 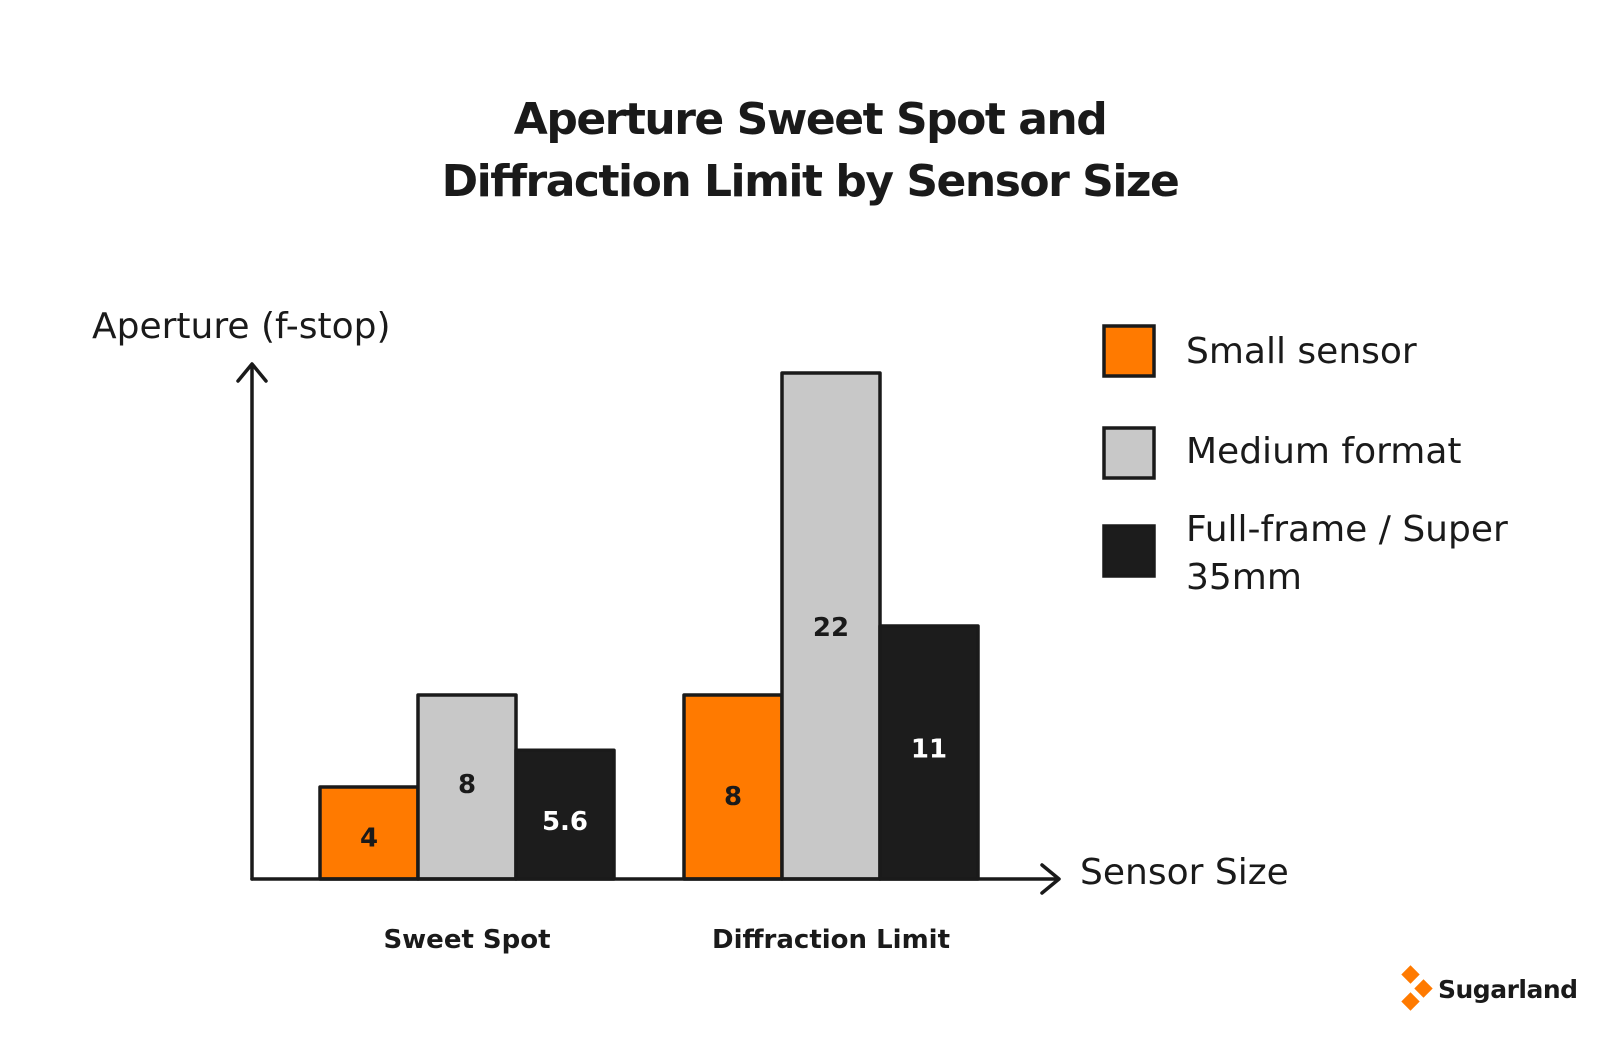 What do you see at coordinates (1347, 529) in the screenshot?
I see `legend-label-full-frame-super-35mm-line-1: Full-frame / Super` at bounding box center [1347, 529].